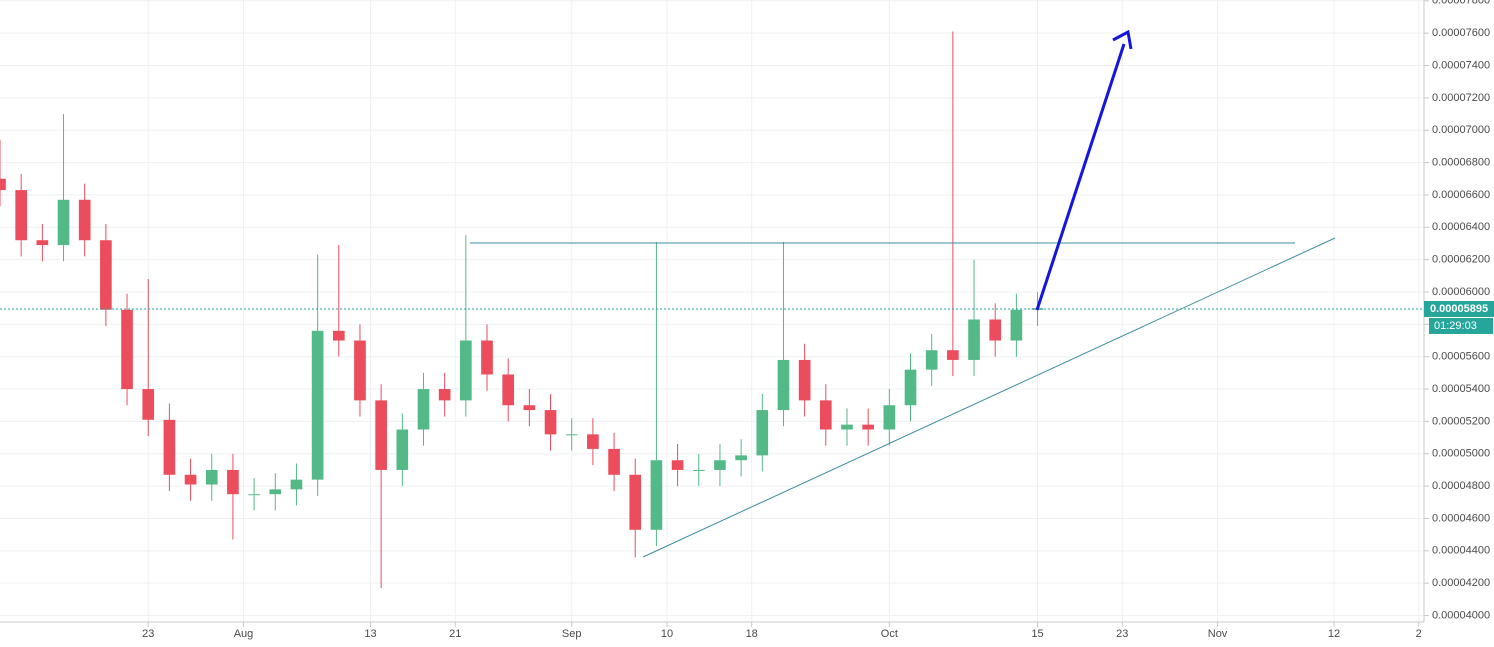 Image resolution: width=1494 pixels, height=647 pixels. What do you see at coordinates (1461, 615) in the screenshot?
I see `y-tick-label: 0.00004000` at bounding box center [1461, 615].